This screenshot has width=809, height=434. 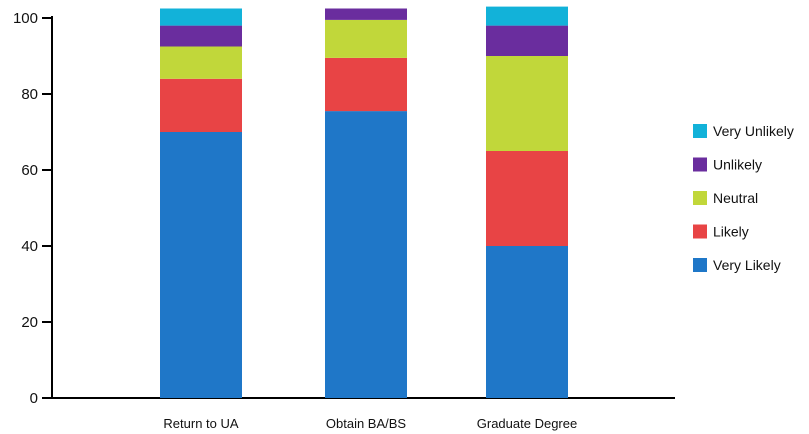 What do you see at coordinates (747, 265) in the screenshot?
I see `legend-label: Very Likely` at bounding box center [747, 265].